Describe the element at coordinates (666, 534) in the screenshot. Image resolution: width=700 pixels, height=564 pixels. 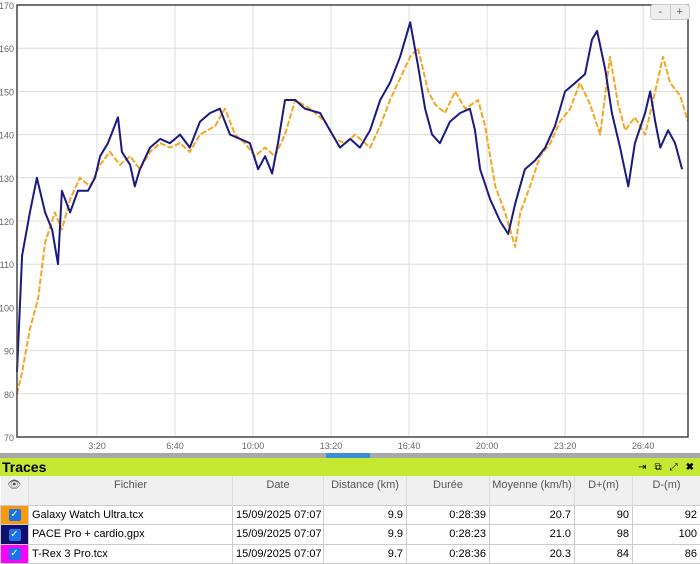
I see `cell-dminus: 100` at that location.